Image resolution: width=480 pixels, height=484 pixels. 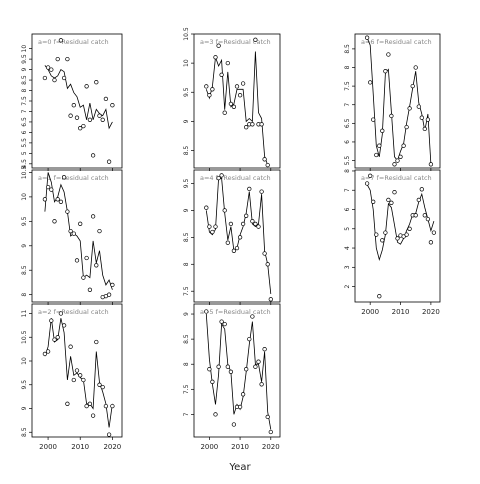 I want to click on panel-label: a=0 f=Residual catch, so click(x=73, y=42).